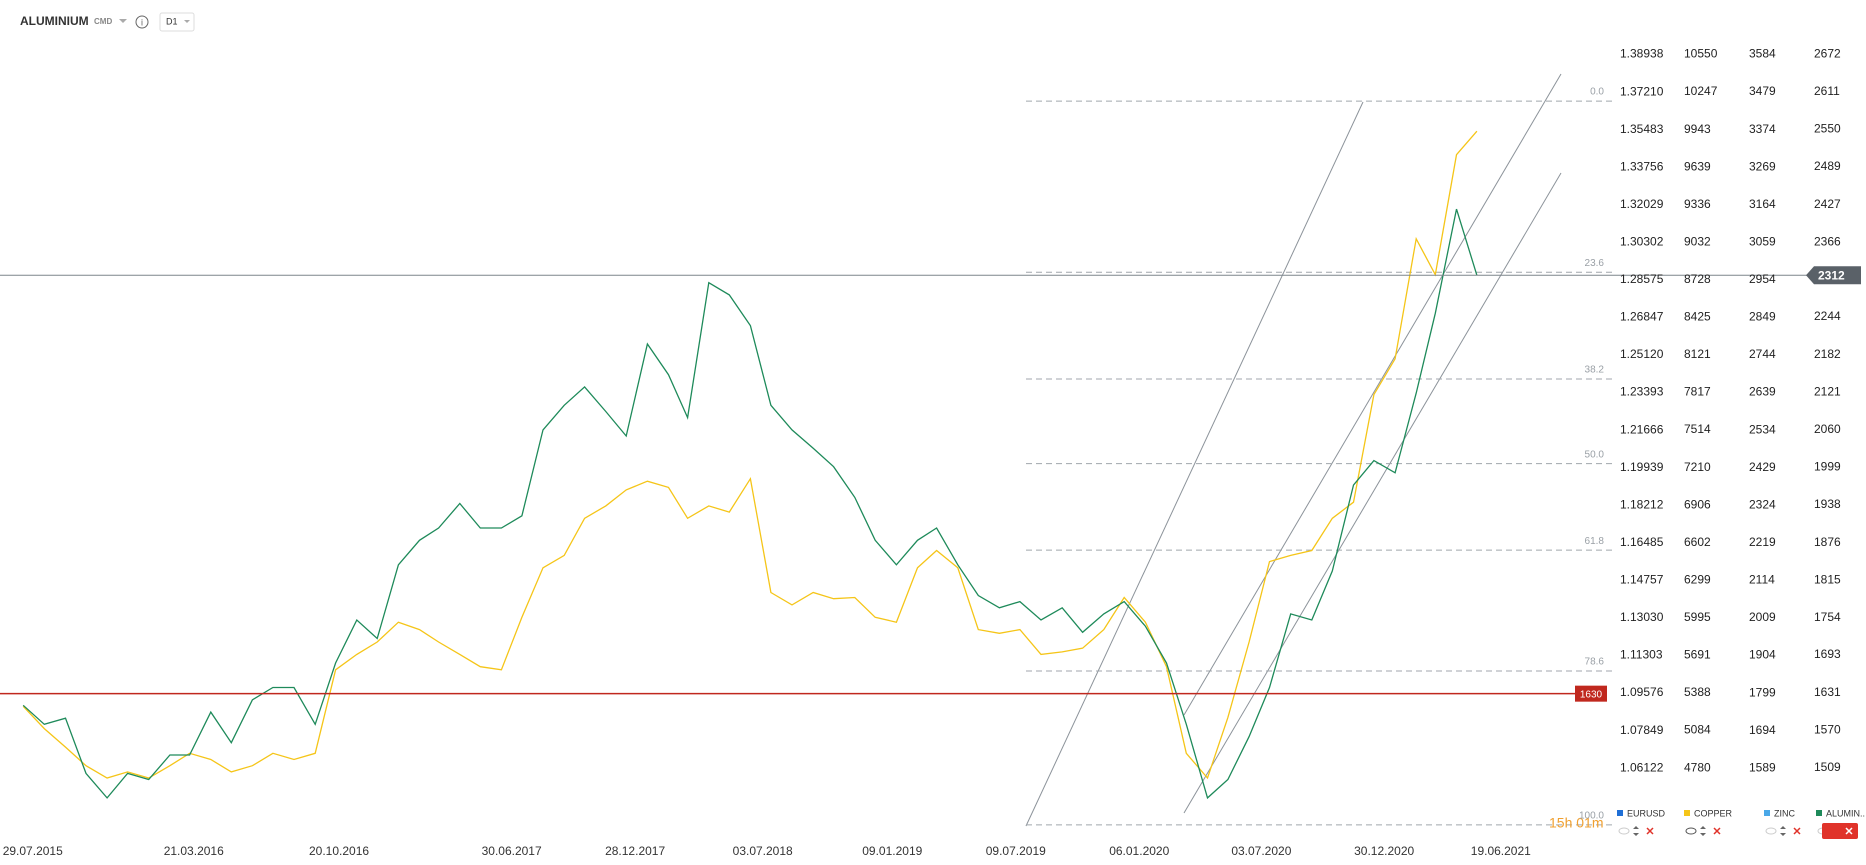  Describe the element at coordinates (1595, 662) in the screenshot. I see `fib-label: 78.6` at that location.